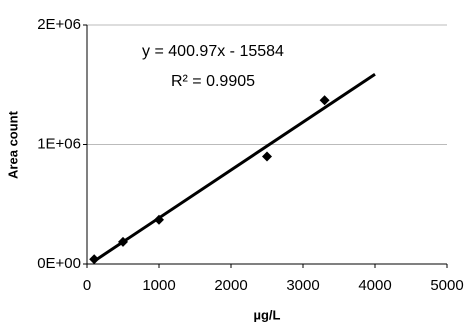  I want to click on x-tick-label: 1000, so click(158, 285).